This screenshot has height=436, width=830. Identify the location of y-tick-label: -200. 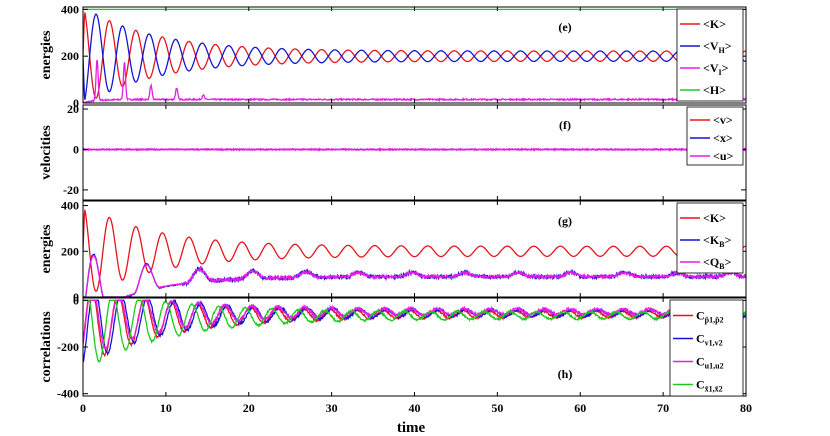
(68, 347).